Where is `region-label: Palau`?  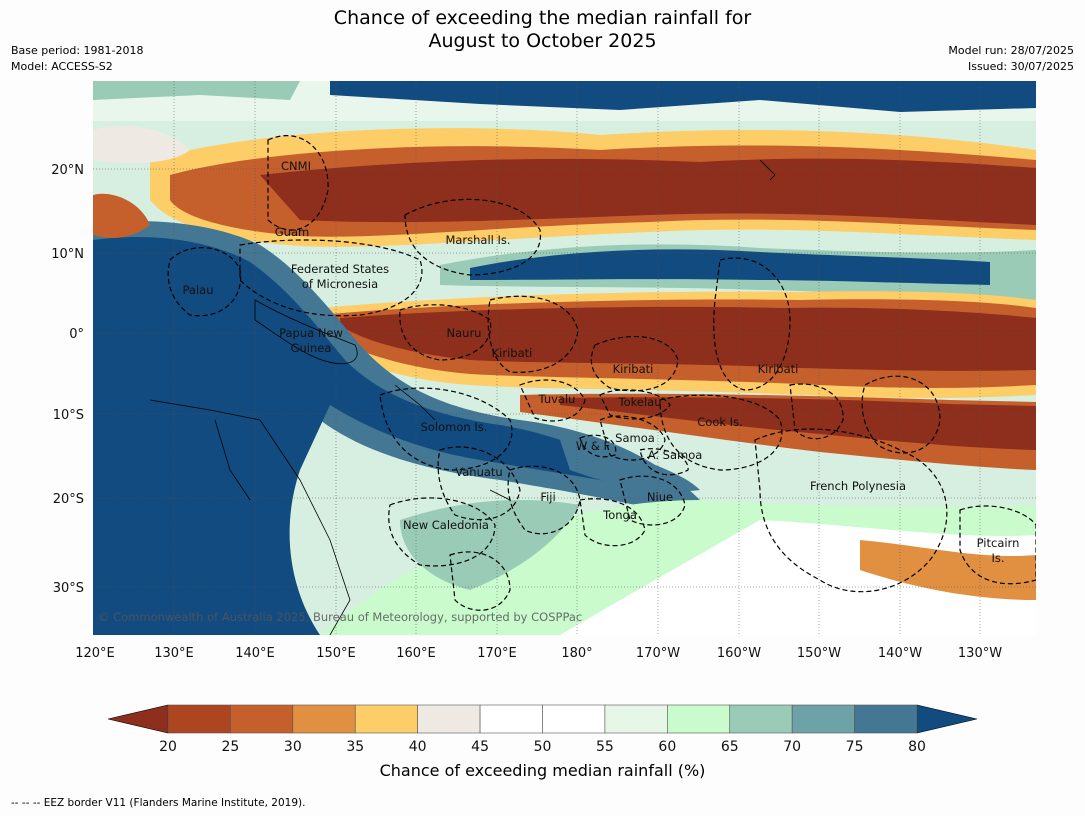 region-label: Palau is located at coordinates (198, 290).